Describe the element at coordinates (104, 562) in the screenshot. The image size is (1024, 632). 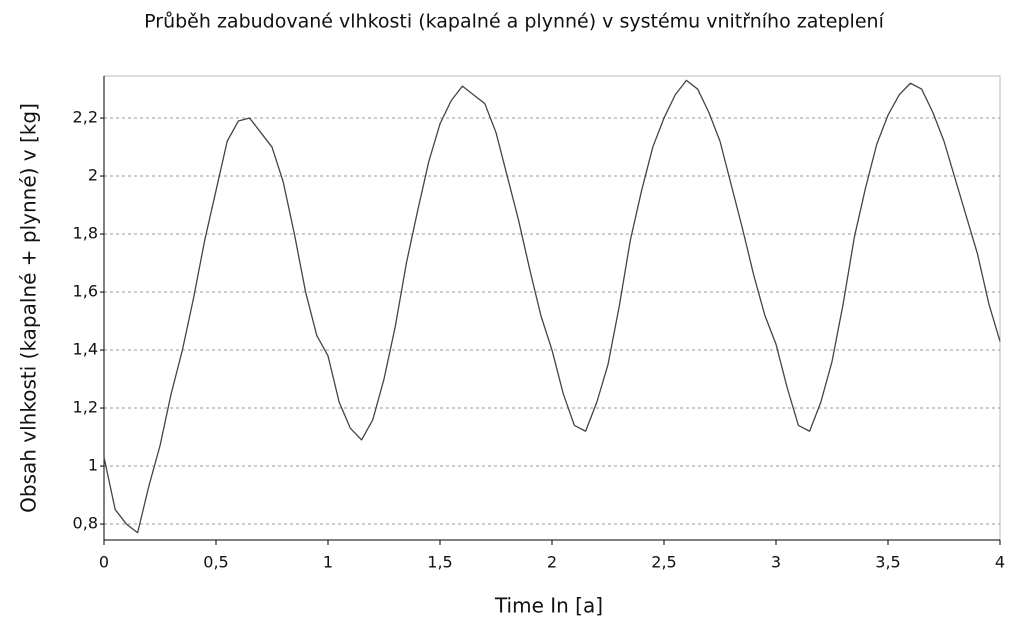
I see `x-tick-label: 0` at that location.